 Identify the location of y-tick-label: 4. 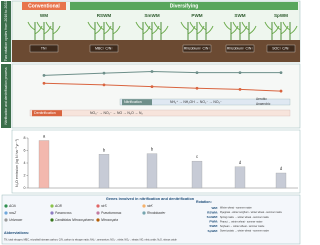
(25, 163).